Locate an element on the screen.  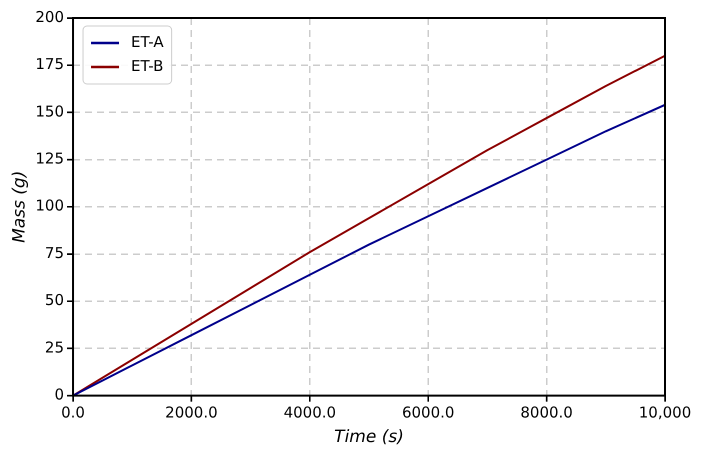
y-tick-label: 50 is located at coordinates (54, 300).